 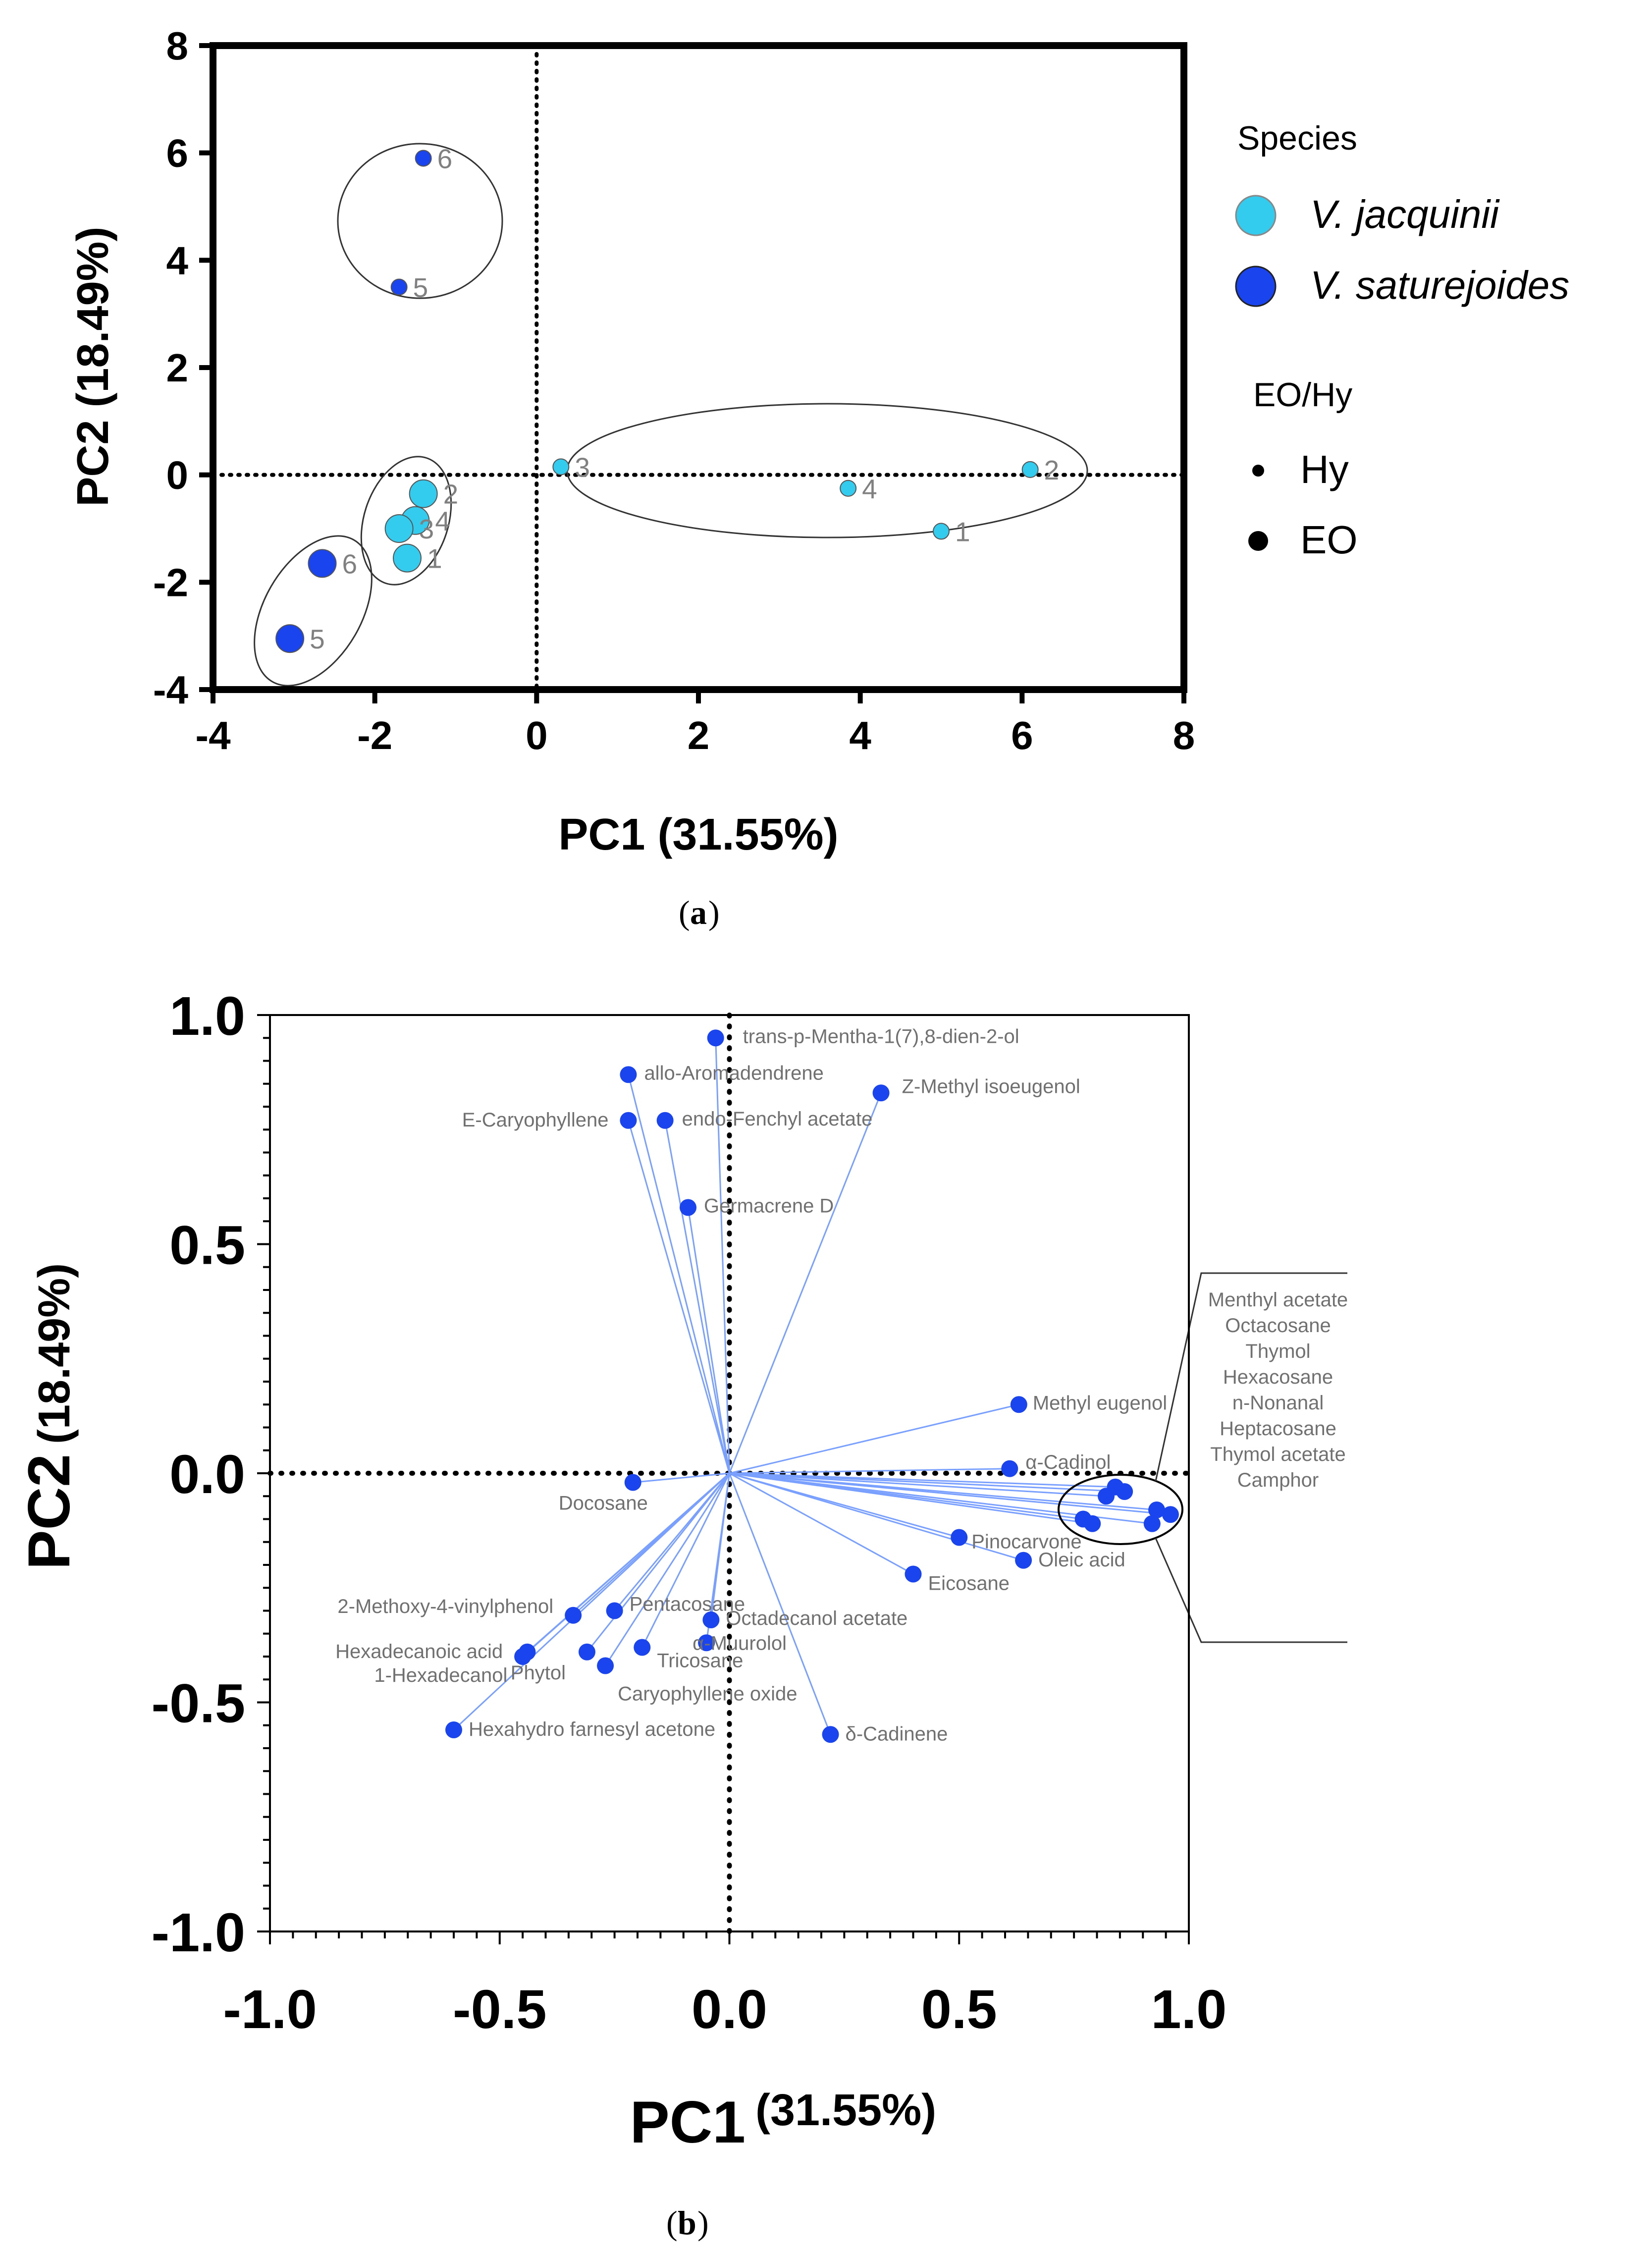 I want to click on point-label: 3, so click(x=582, y=467).